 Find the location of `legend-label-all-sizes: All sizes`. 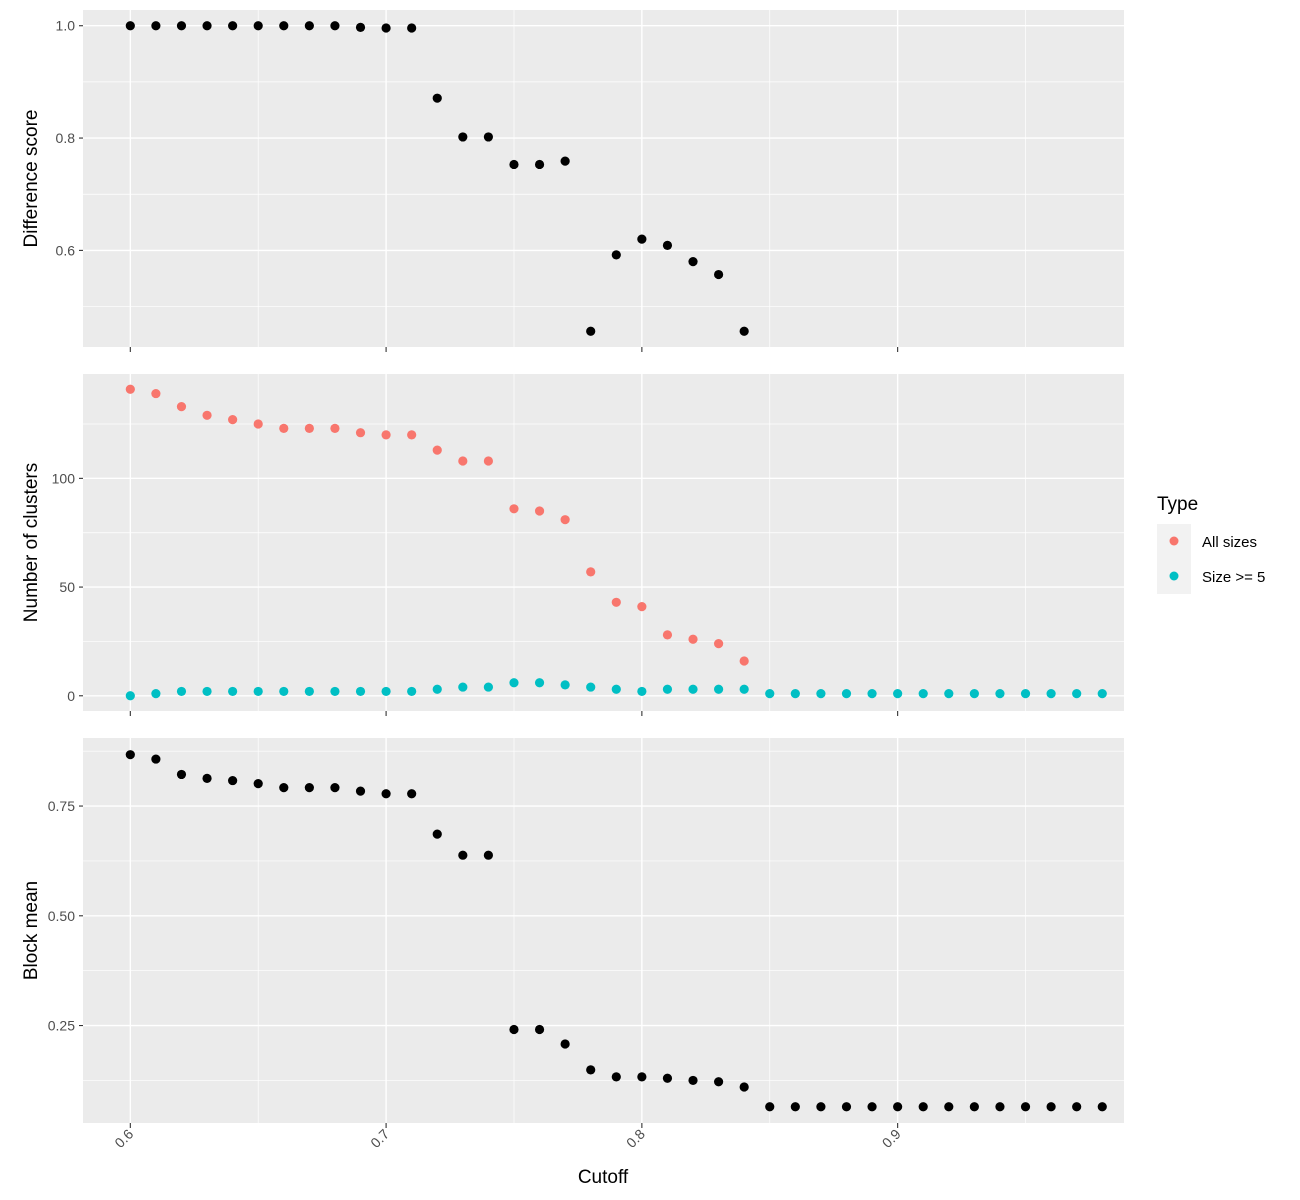

legend-label-all-sizes: All sizes is located at coordinates (1229, 542).